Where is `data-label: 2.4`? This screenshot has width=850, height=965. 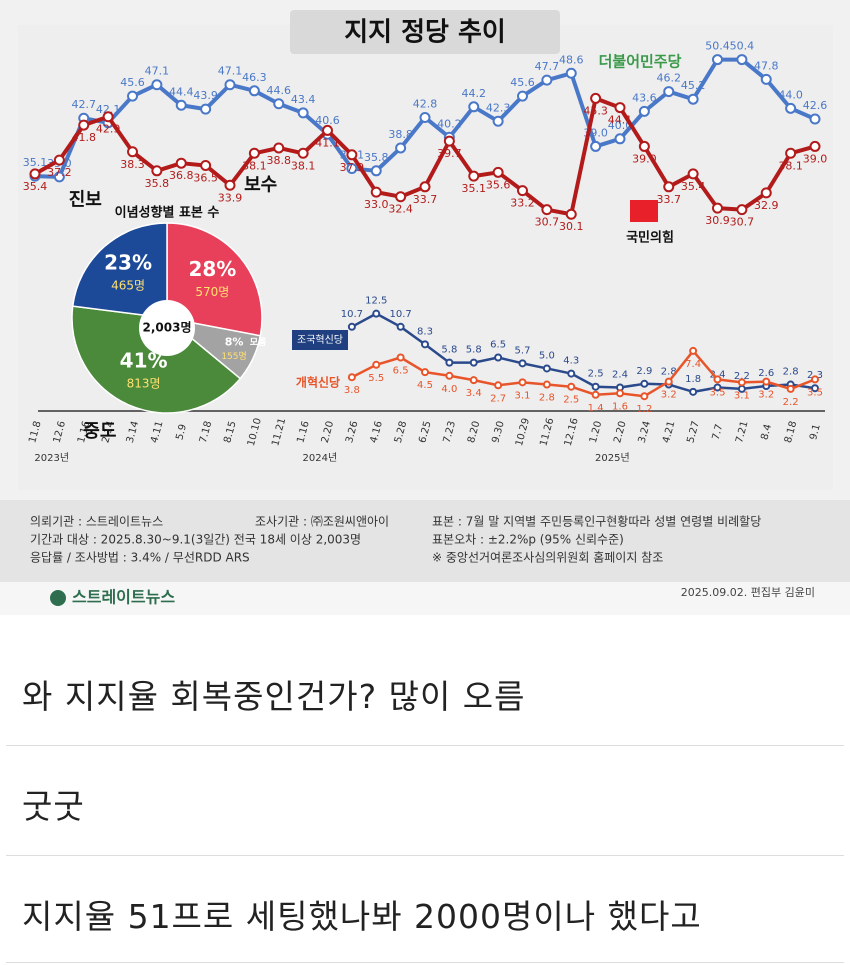
data-label: 2.4 is located at coordinates (620, 374).